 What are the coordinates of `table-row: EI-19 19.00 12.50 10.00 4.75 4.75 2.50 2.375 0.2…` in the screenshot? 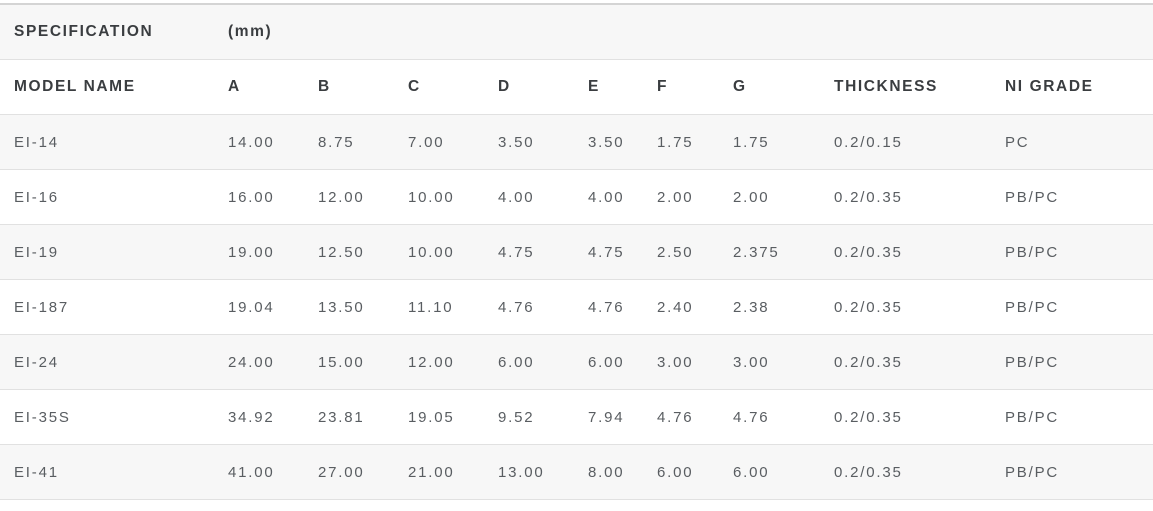 It's located at (576, 252).